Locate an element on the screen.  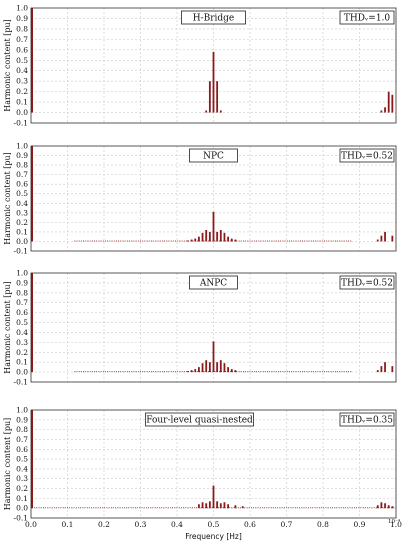
x-tick-label: 0.3 is located at coordinates (141, 524).